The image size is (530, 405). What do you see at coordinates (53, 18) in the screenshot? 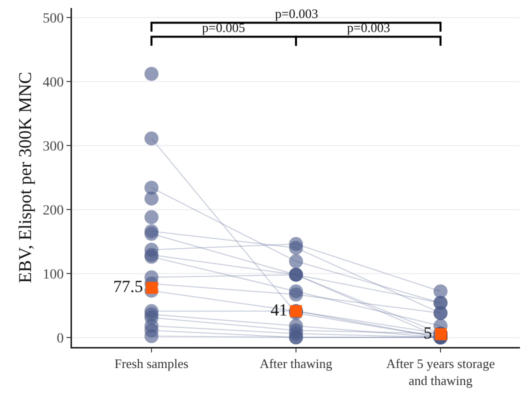
I see `y-tick-label: 500` at bounding box center [53, 18].